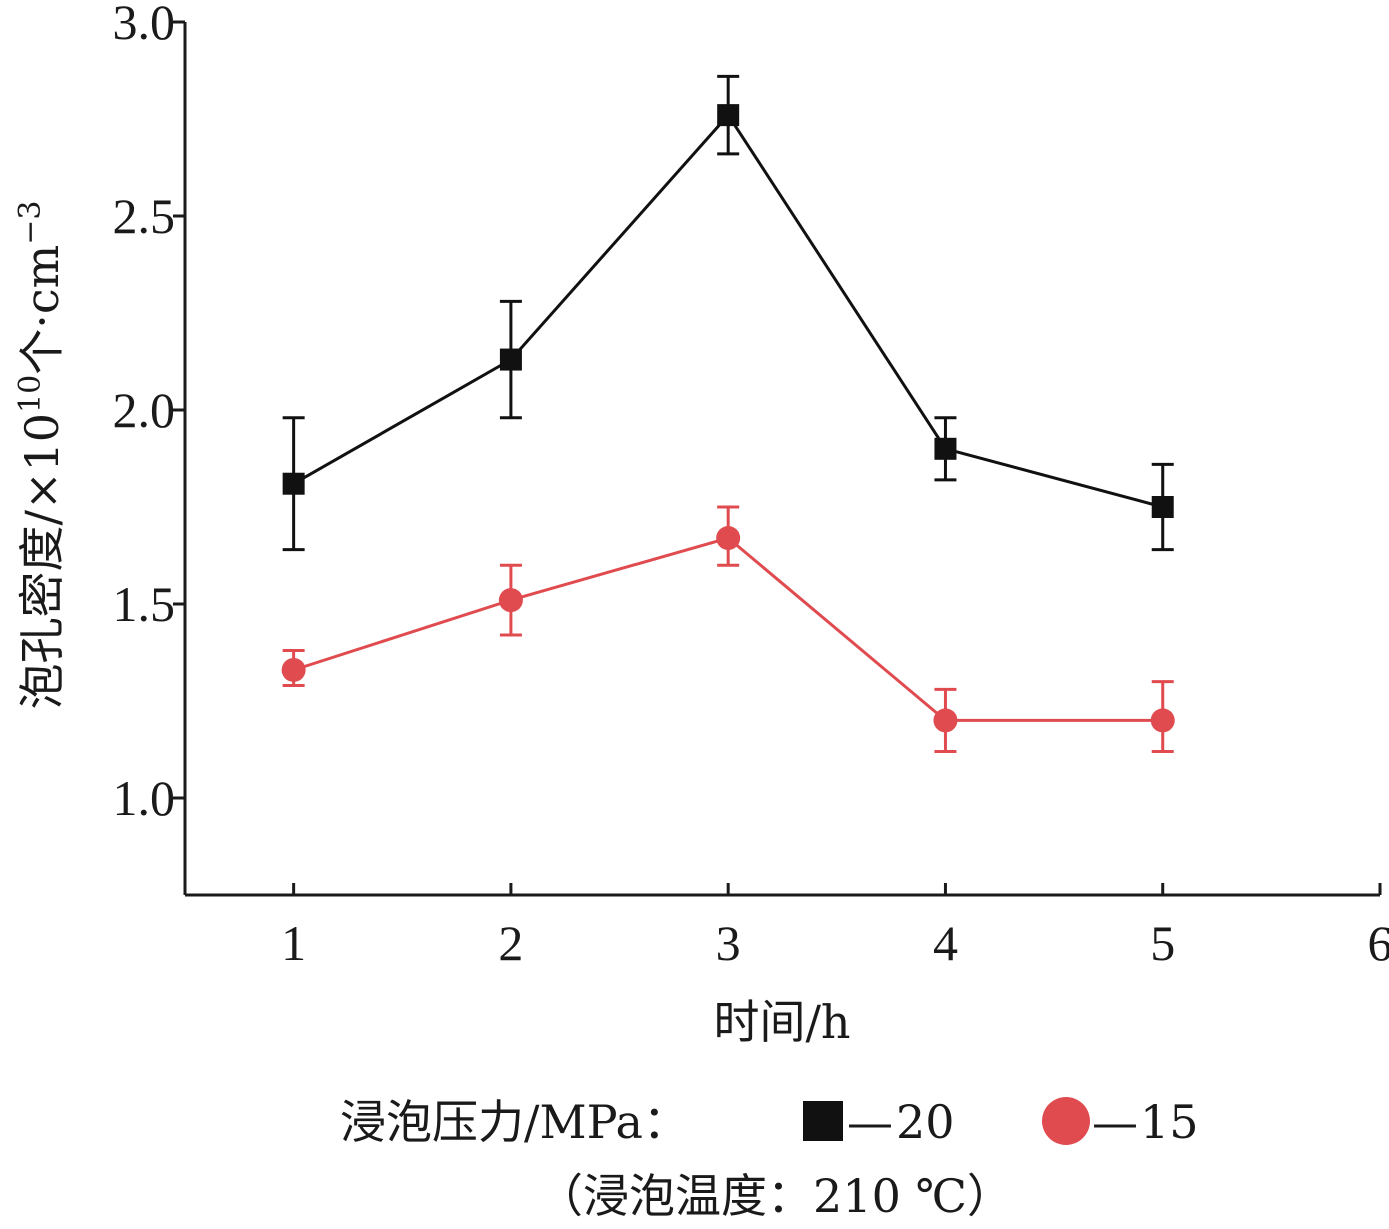 The image size is (1389, 1229). What do you see at coordinates (1378, 943) in the screenshot?
I see `x-tick-label: 6` at bounding box center [1378, 943].